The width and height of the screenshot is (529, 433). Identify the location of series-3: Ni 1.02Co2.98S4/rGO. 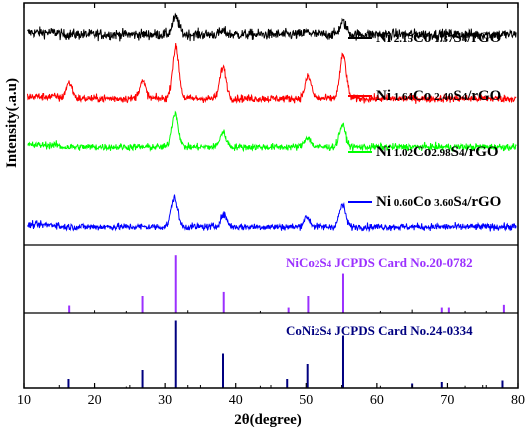
(272, 135).